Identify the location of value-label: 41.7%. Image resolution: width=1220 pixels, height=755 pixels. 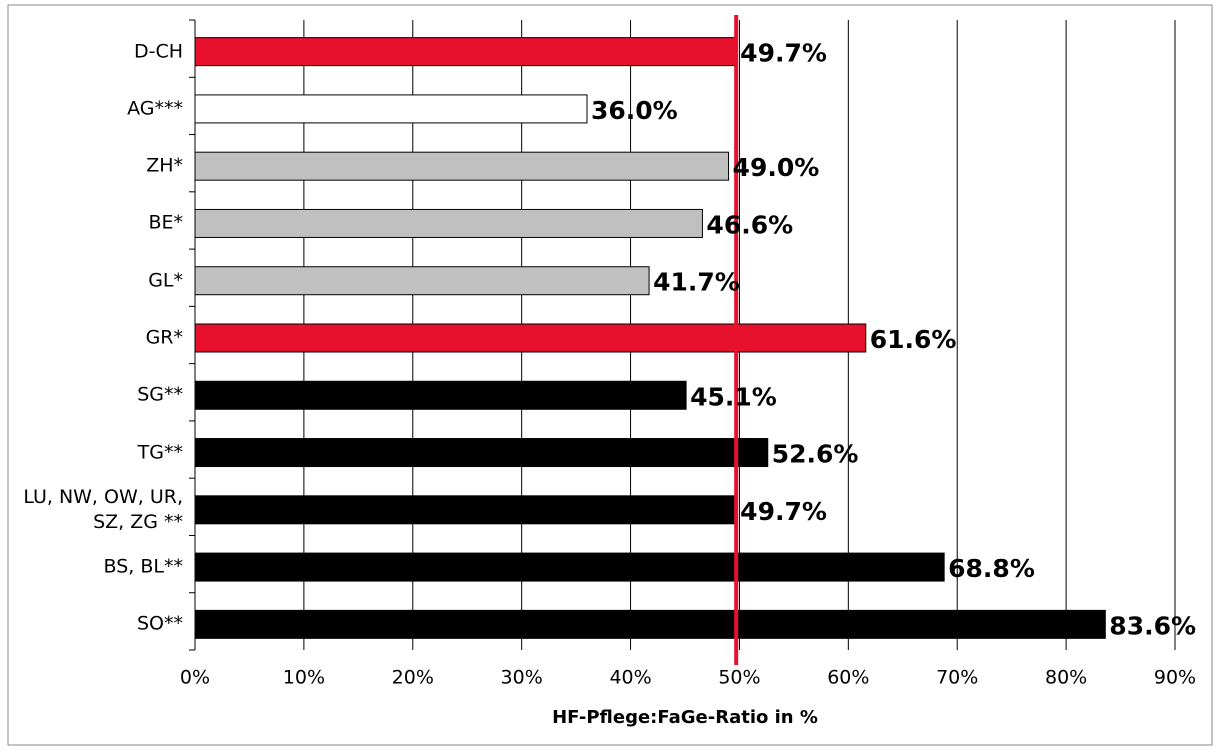
(696, 282).